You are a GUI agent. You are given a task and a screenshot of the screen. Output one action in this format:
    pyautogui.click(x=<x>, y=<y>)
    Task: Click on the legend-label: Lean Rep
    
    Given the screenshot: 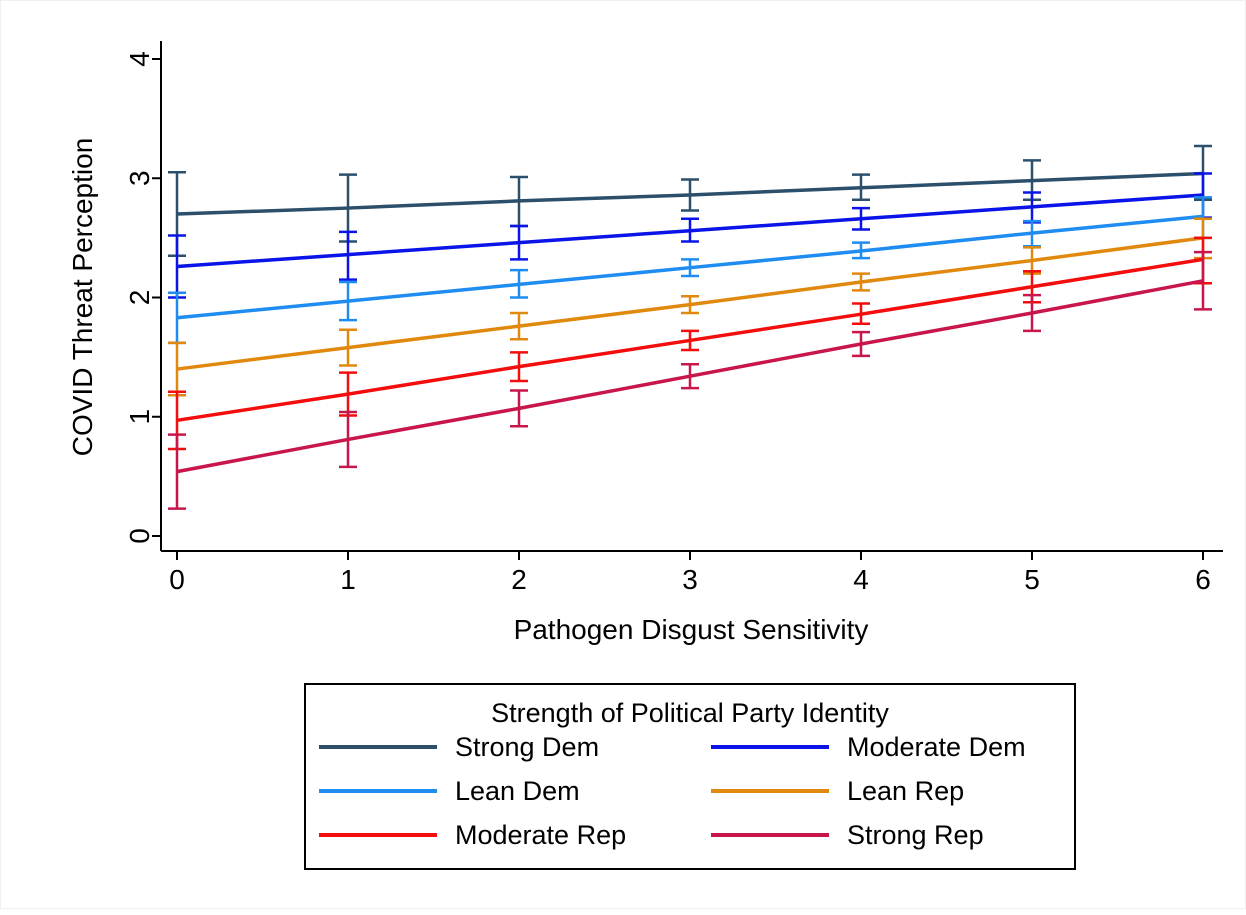 What is the action you would take?
    pyautogui.click(x=905, y=791)
    